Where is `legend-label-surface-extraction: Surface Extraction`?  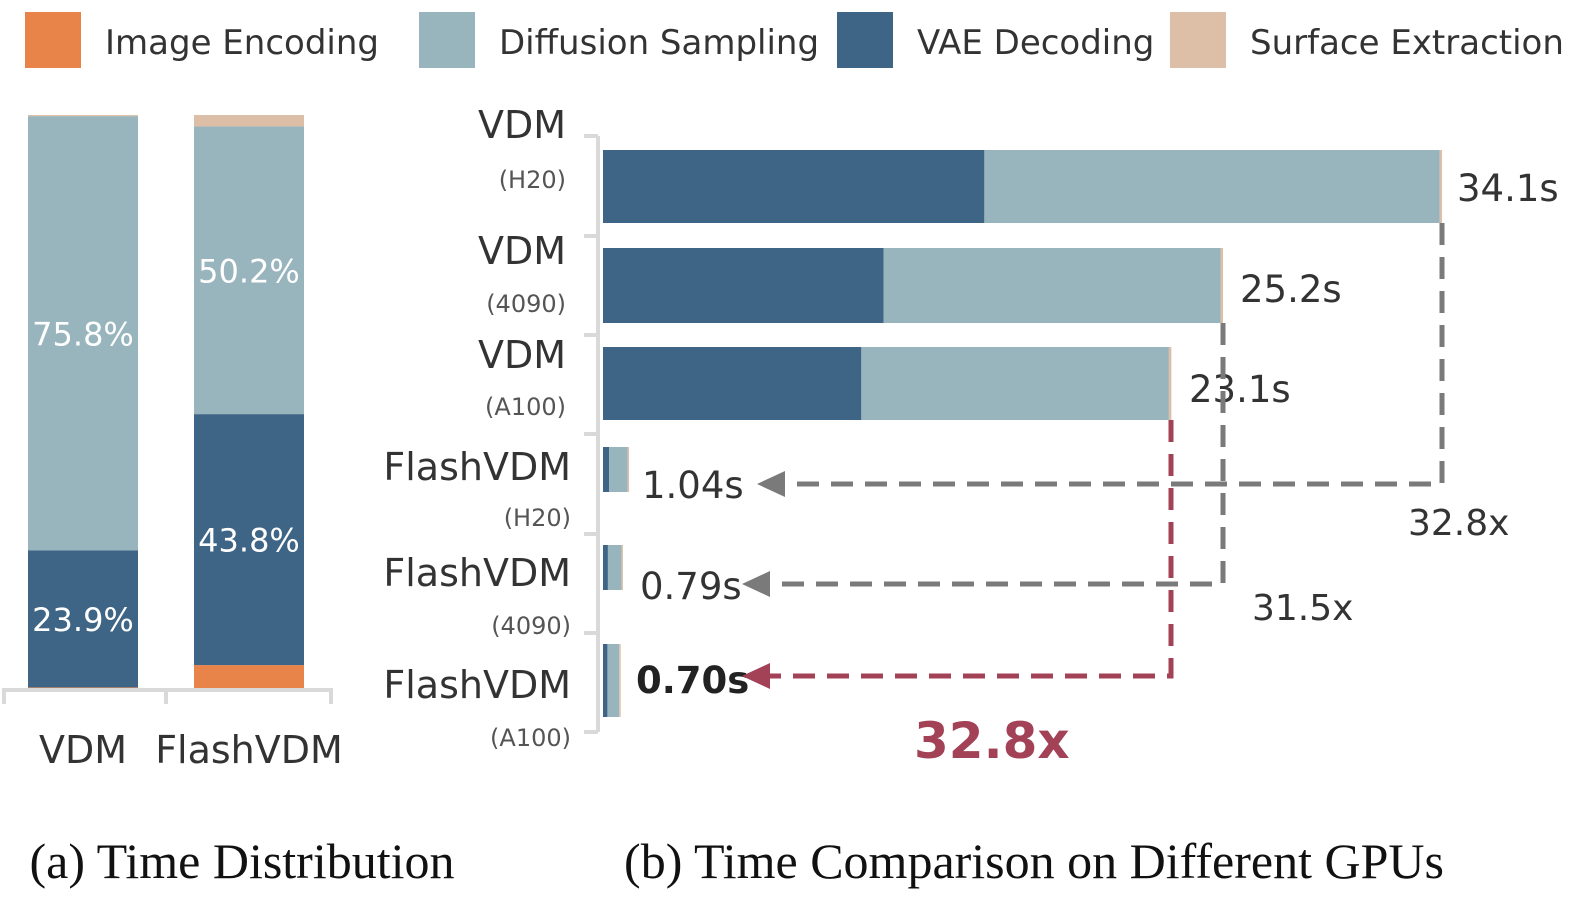 legend-label-surface-extraction: Surface Extraction is located at coordinates (1407, 43).